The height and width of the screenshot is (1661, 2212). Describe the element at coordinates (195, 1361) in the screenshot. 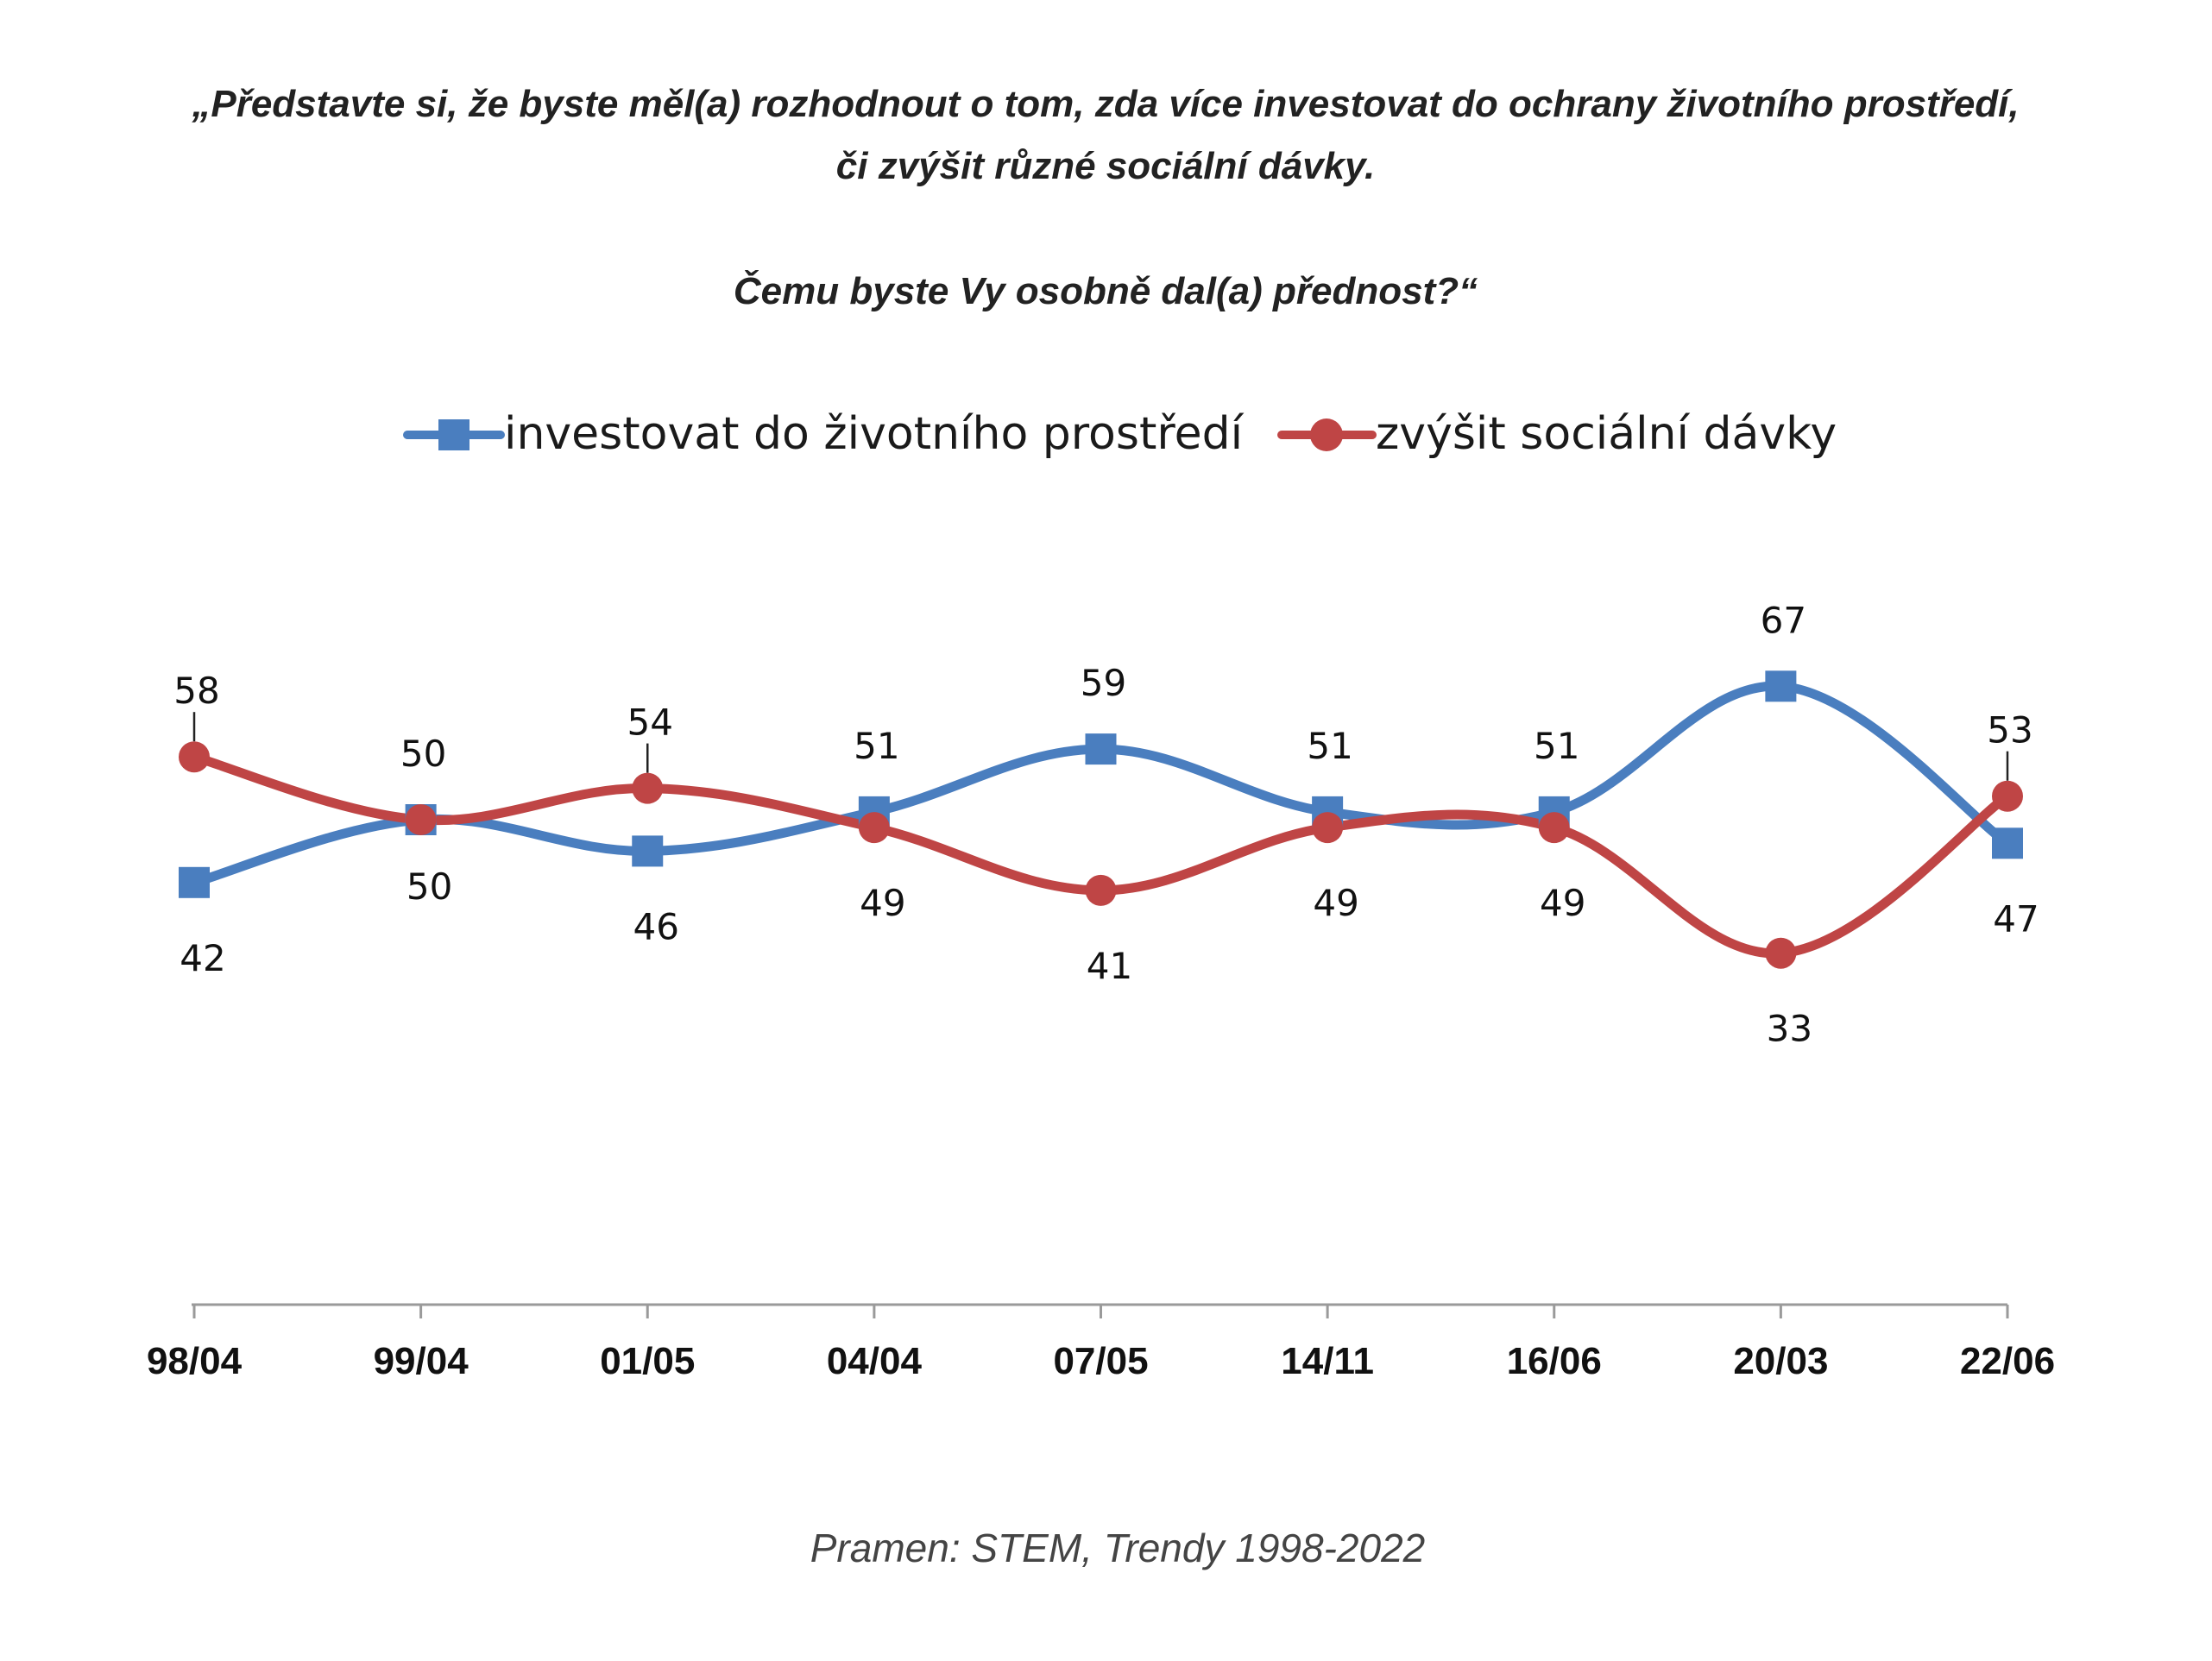

I see `x-tick-label: 98/04` at that location.